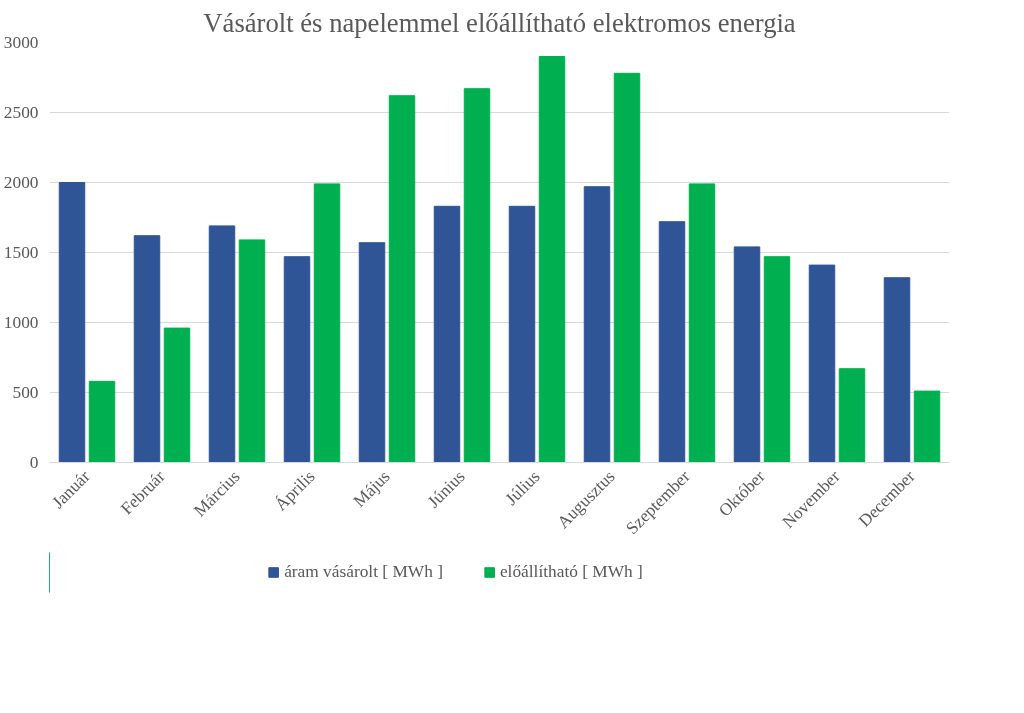 The image size is (1024, 713). What do you see at coordinates (21, 42) in the screenshot?
I see `y-tick-label: 3000` at bounding box center [21, 42].